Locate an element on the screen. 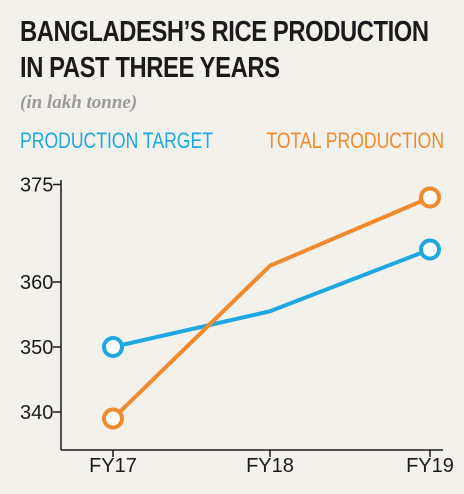 Image resolution: width=464 pixels, height=494 pixels. point-target-FY19 is located at coordinates (430, 249).